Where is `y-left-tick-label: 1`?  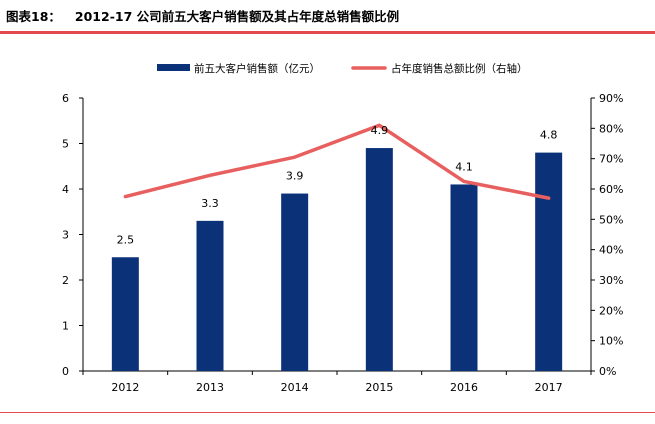
y-left-tick-label: 1 is located at coordinates (65, 326).